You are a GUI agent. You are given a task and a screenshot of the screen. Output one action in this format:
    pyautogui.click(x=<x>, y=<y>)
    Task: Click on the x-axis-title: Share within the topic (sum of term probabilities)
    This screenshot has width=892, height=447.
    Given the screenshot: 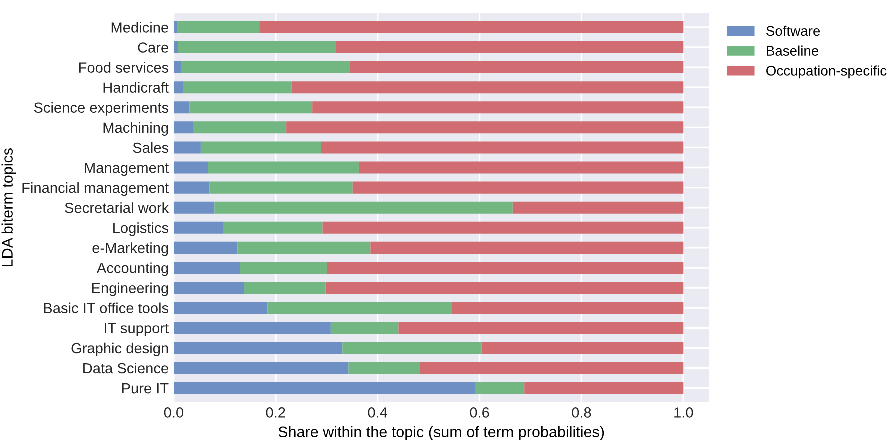 What is the action you would take?
    pyautogui.click(x=441, y=433)
    